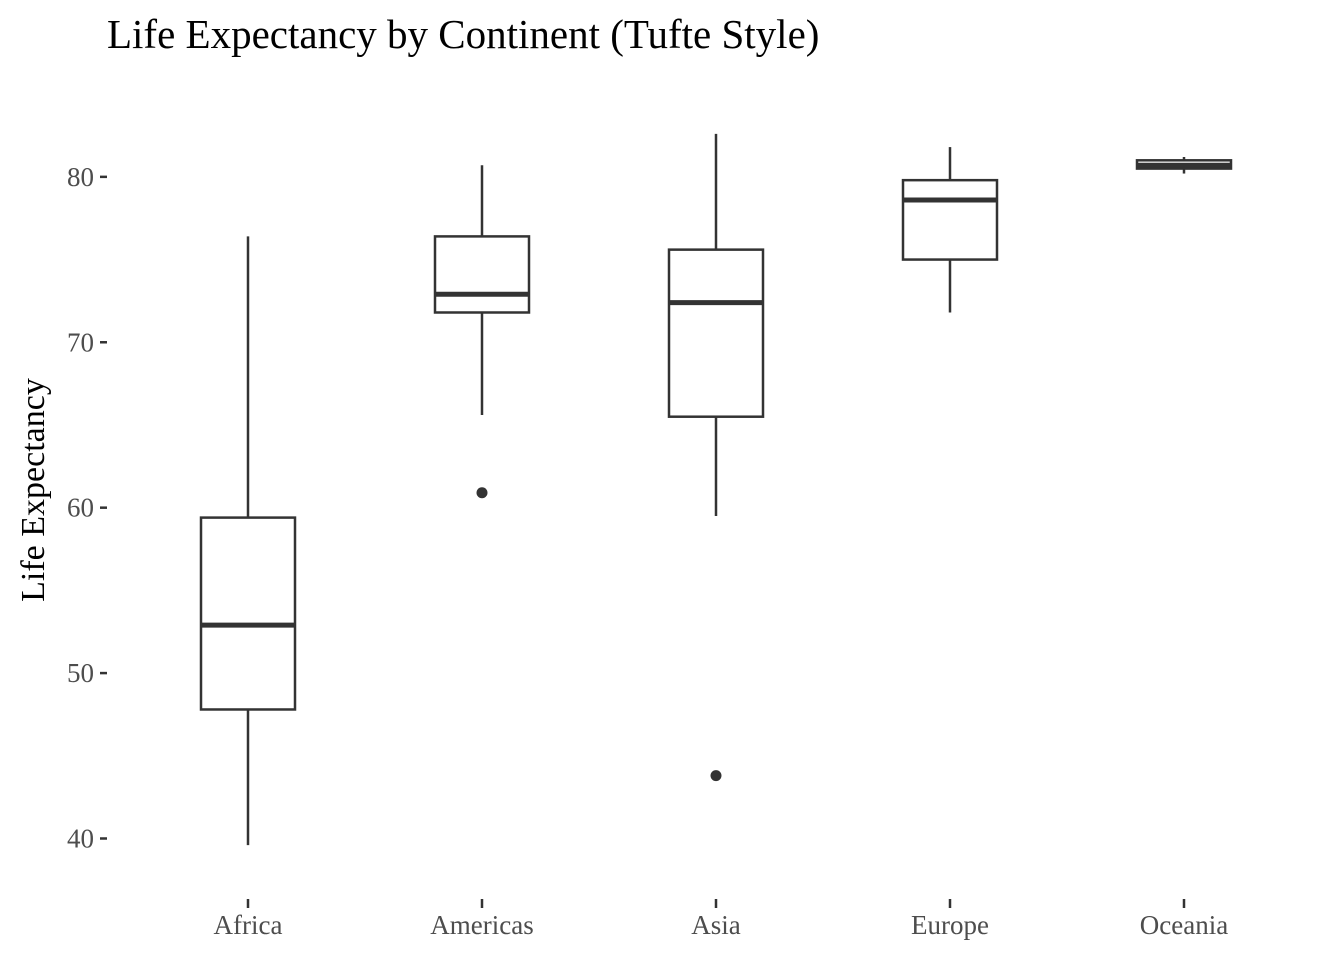 The height and width of the screenshot is (960, 1344). I want to click on x-tick-label: Asia, so click(716, 925).